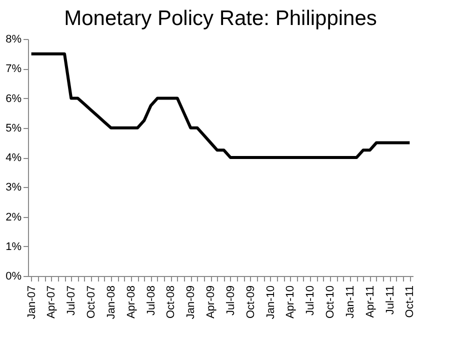 This screenshot has width=467, height=346. Describe the element at coordinates (310, 301) in the screenshot. I see `x-tick-label: Jul-10` at that location.